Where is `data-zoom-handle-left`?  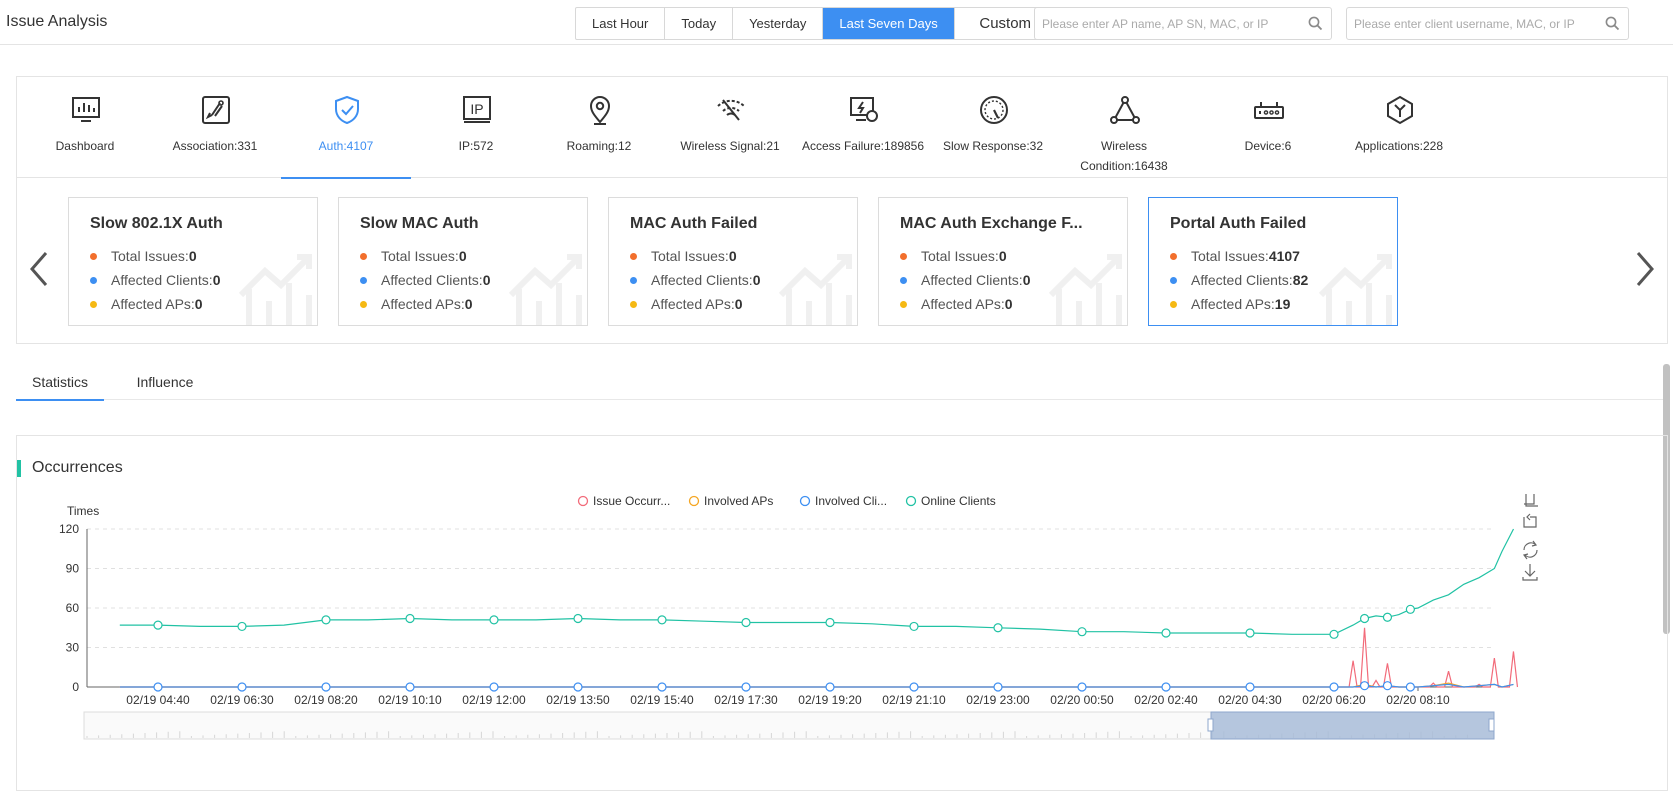 data-zoom-handle-left is located at coordinates (1210, 725).